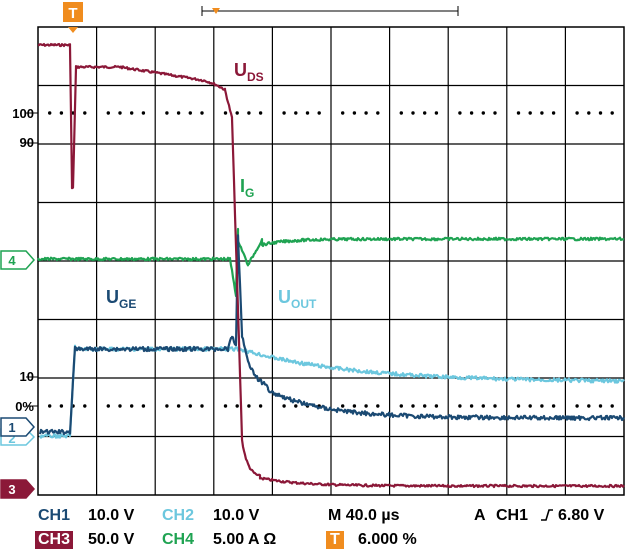 This screenshot has height=553, width=632. I want to click on trigger-level: 6.80 V, so click(581, 515).